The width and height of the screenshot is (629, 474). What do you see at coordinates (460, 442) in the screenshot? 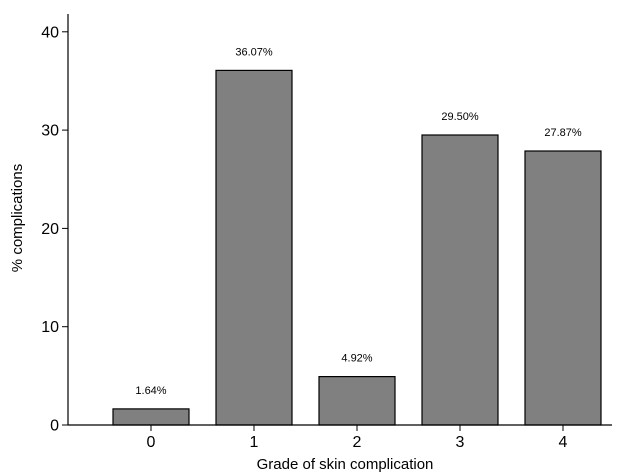
I see `x-tick-label-3: 3` at bounding box center [460, 442].